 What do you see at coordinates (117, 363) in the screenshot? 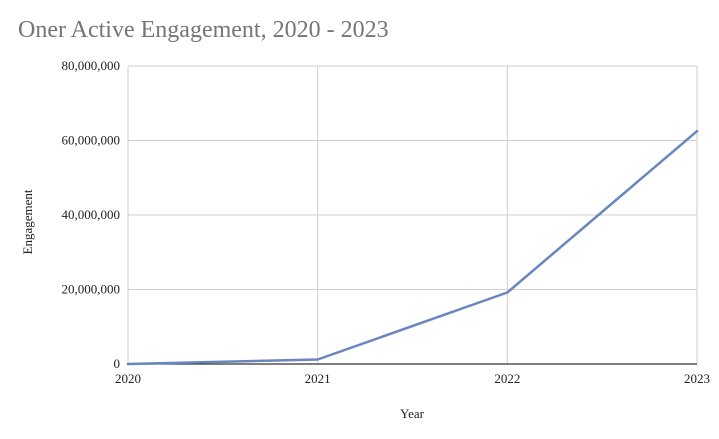
I see `y-tick-label: 0` at bounding box center [117, 363].